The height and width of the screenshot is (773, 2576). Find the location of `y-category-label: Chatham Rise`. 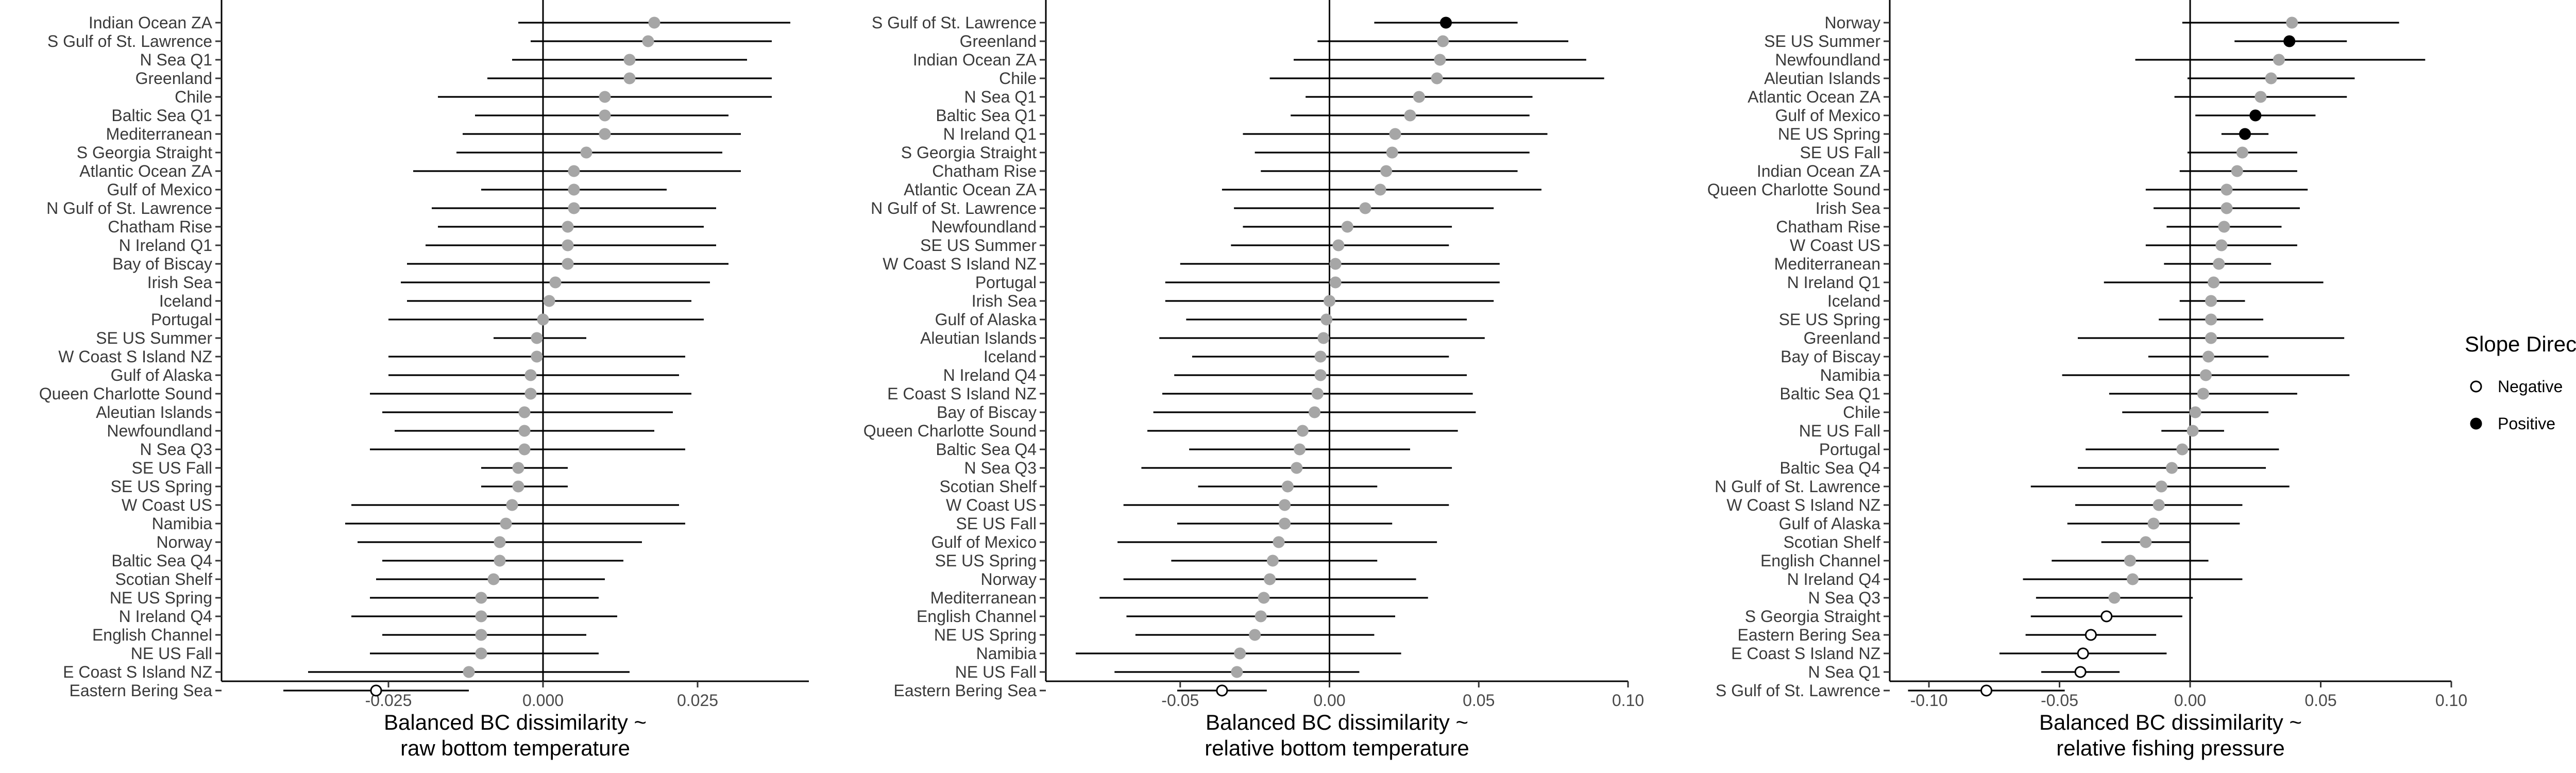

y-category-label: Chatham Rise is located at coordinates (160, 226).